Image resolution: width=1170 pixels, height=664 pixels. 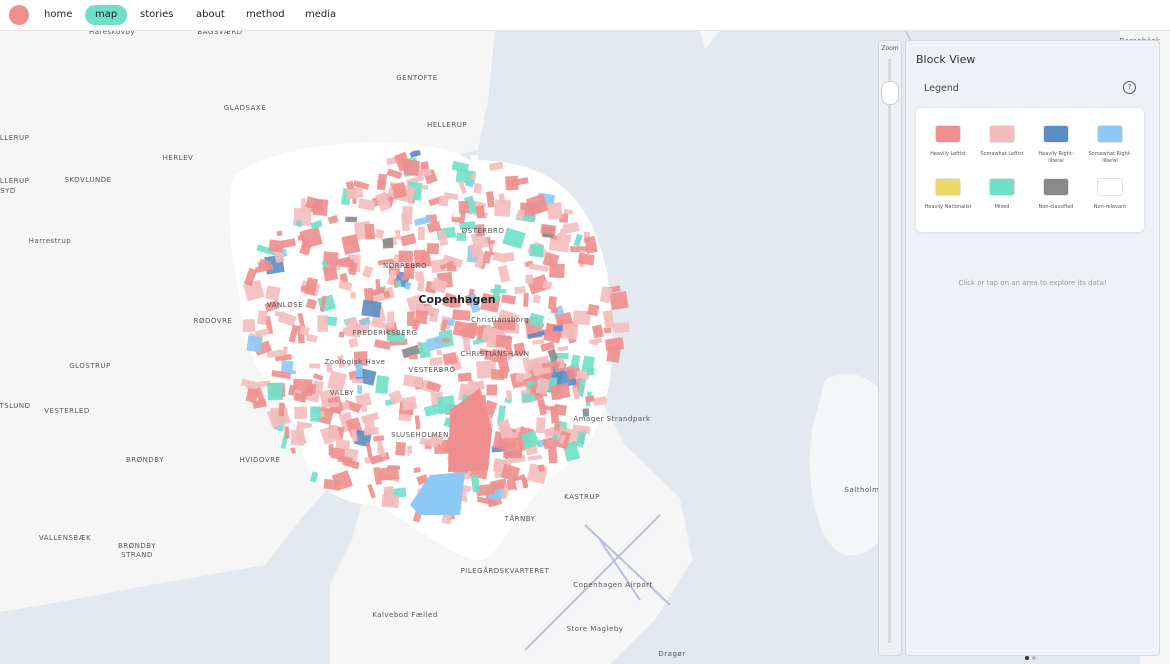 What do you see at coordinates (321, 14) in the screenshot?
I see `nav-item: media` at bounding box center [321, 14].